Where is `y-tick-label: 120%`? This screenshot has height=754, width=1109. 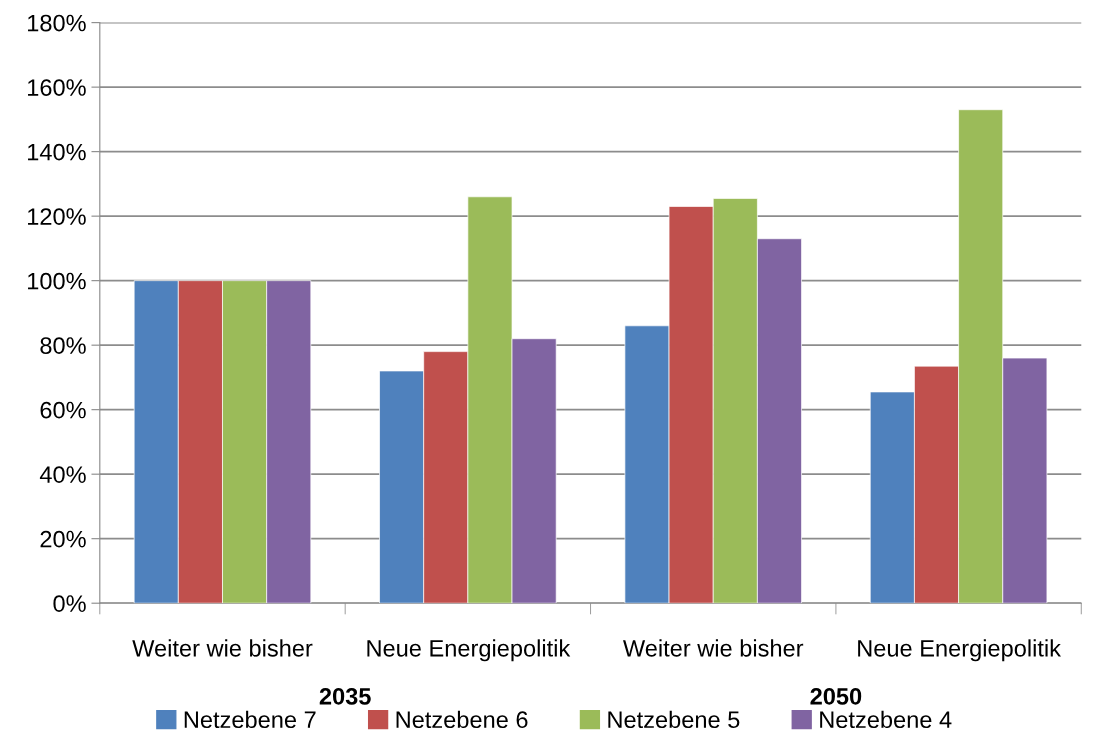
y-tick-label: 120% is located at coordinates (57, 216).